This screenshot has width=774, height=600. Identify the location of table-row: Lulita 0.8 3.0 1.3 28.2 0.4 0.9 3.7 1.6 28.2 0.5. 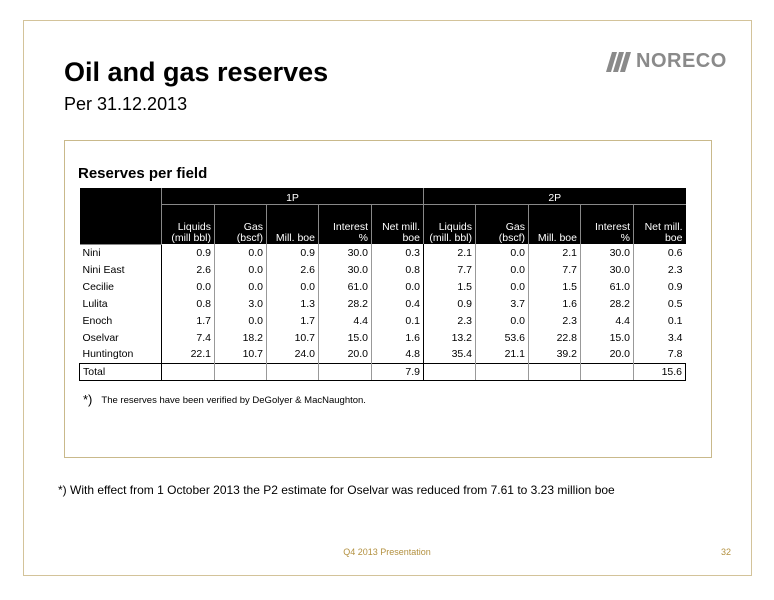
(383, 303).